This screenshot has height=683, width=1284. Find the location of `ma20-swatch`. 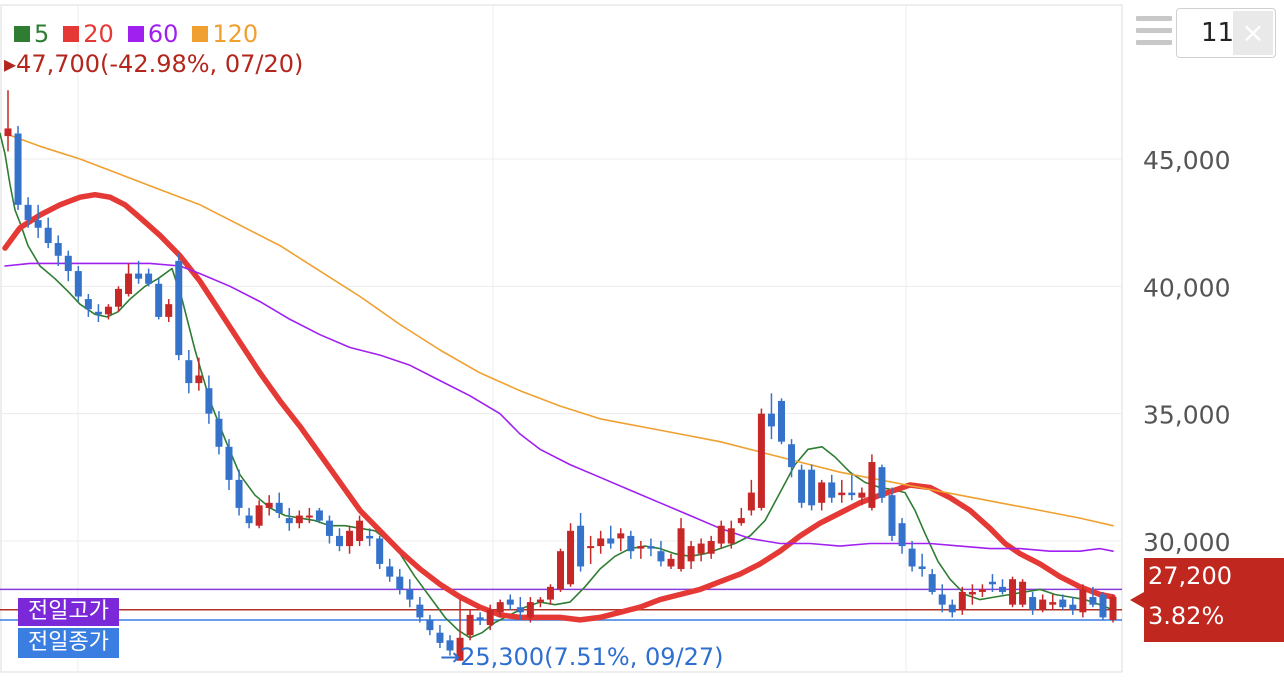

ma20-swatch is located at coordinates (71, 34).